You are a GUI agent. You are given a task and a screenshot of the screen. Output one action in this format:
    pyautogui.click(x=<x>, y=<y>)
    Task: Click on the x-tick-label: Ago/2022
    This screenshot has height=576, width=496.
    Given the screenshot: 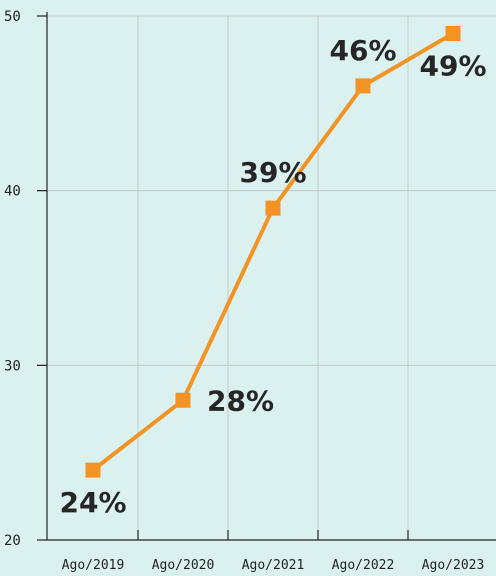 What is the action you would take?
    pyautogui.click(x=363, y=565)
    